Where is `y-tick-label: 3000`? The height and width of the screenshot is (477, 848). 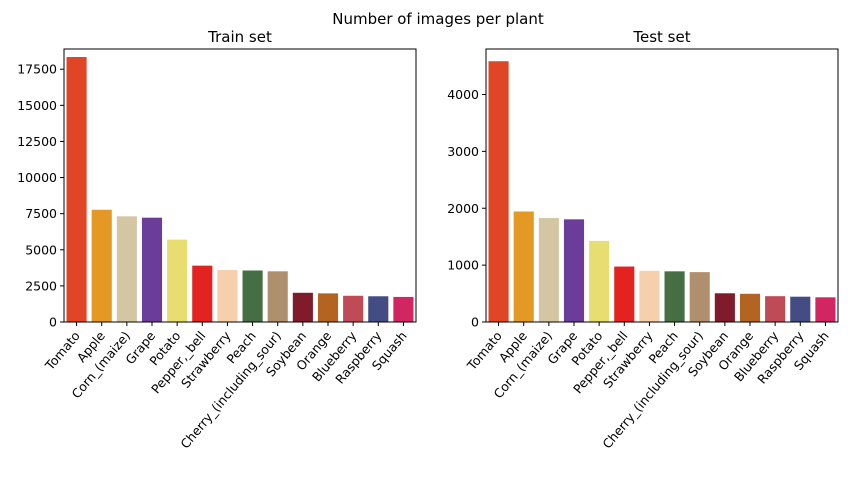
y-tick-label: 3000 is located at coordinates (463, 151).